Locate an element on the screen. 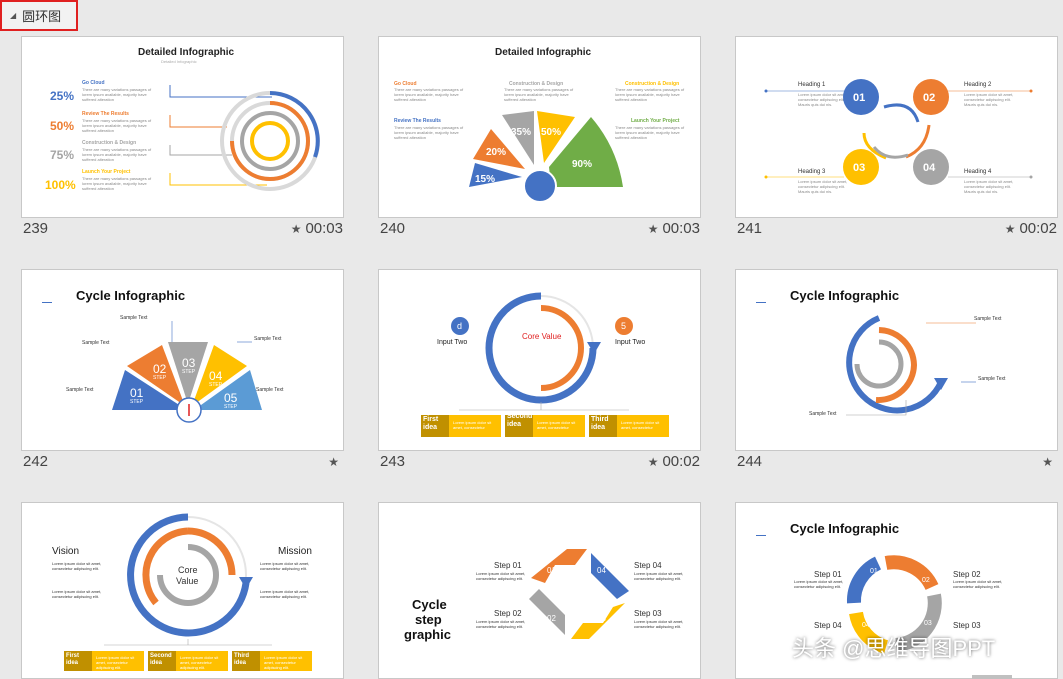 The image size is (1063, 679). core-label: Value is located at coordinates (187, 581).